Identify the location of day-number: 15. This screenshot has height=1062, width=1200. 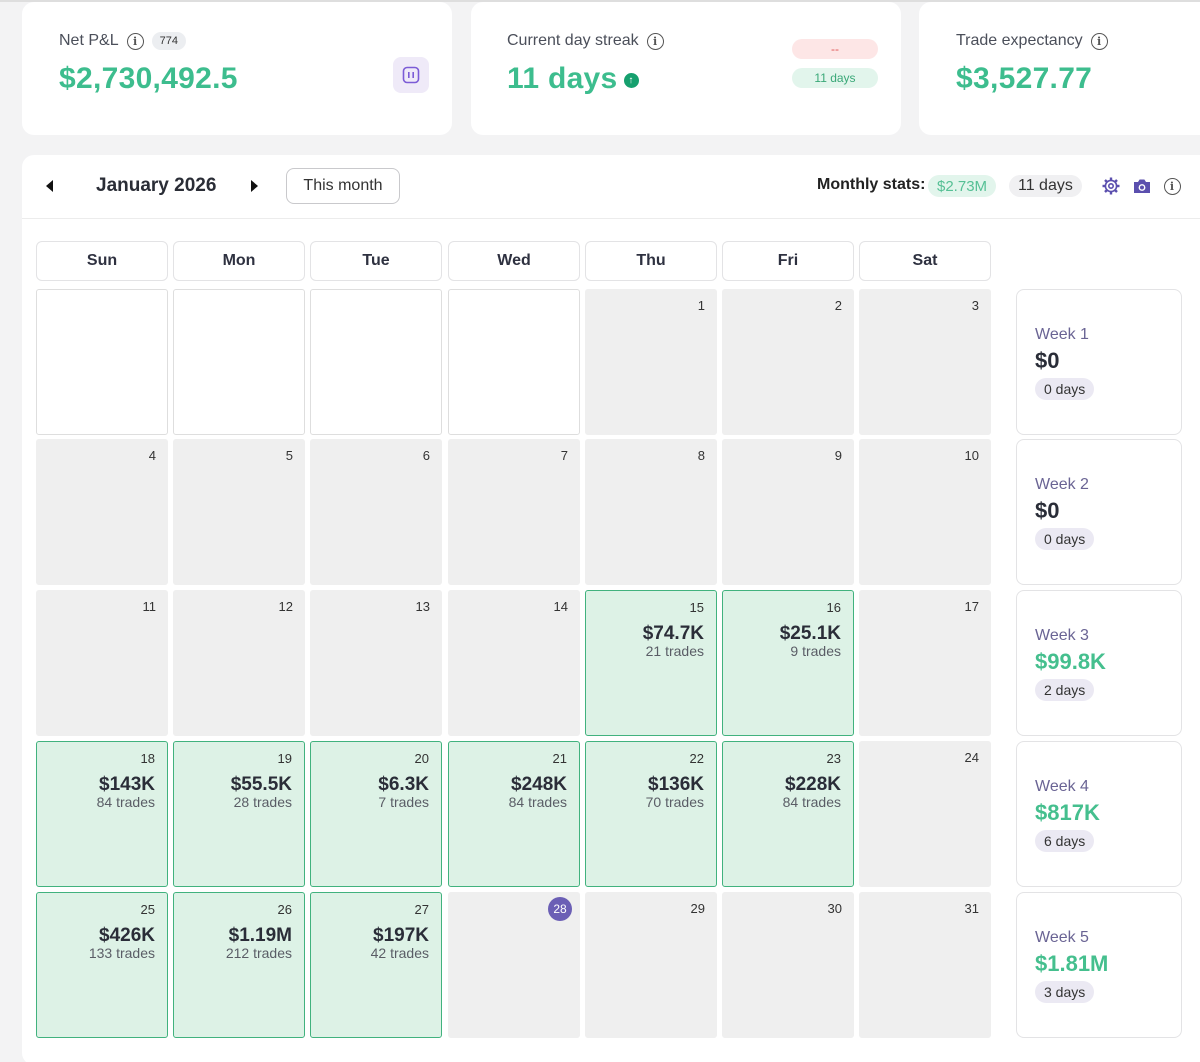
(696, 607).